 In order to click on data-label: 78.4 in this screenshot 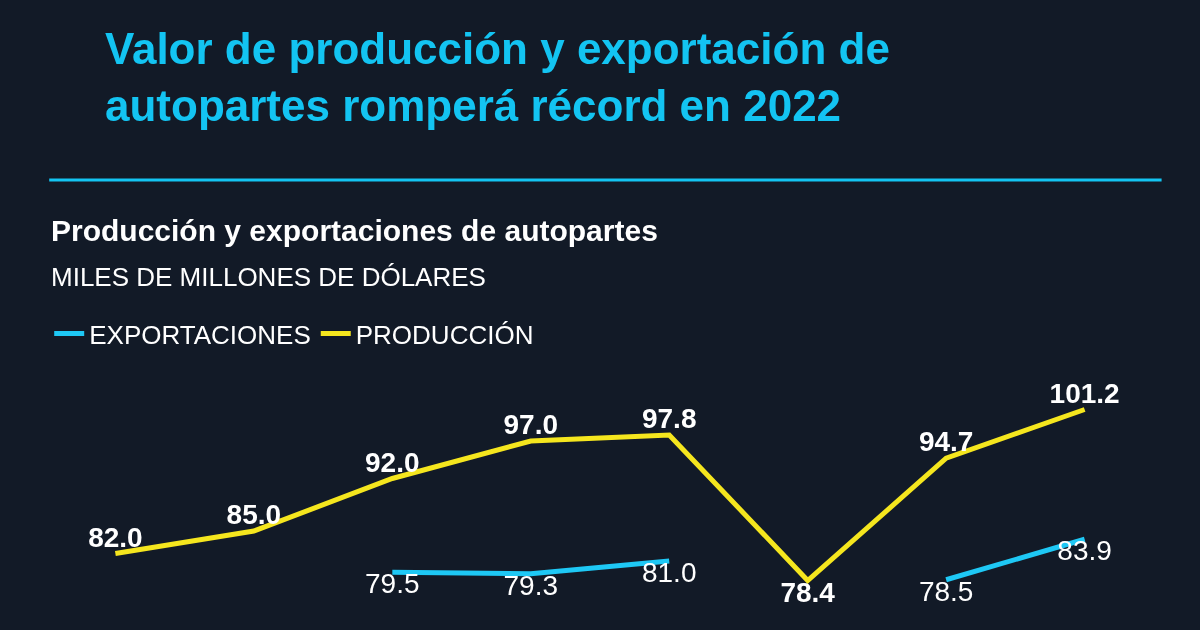, I will do `click(808, 592)`.